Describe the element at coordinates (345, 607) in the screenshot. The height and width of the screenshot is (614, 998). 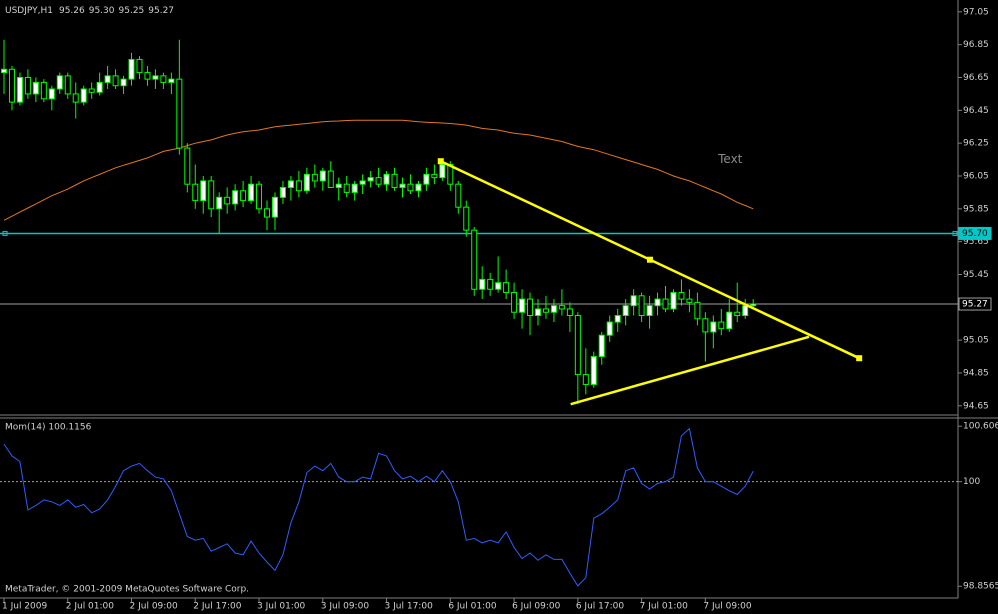
I see `x-tick-label: 3 Jul 09:00` at that location.